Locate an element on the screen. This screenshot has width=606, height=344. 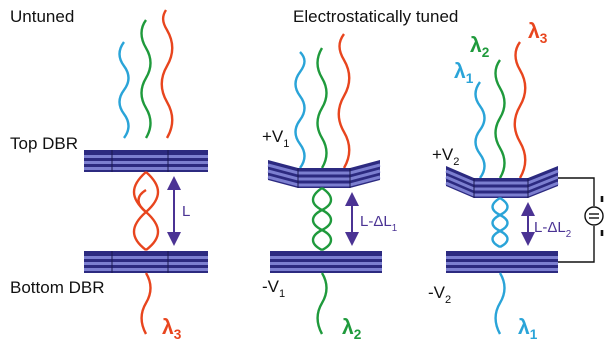
input-lambda3-label: λ3 is located at coordinates (538, 33).